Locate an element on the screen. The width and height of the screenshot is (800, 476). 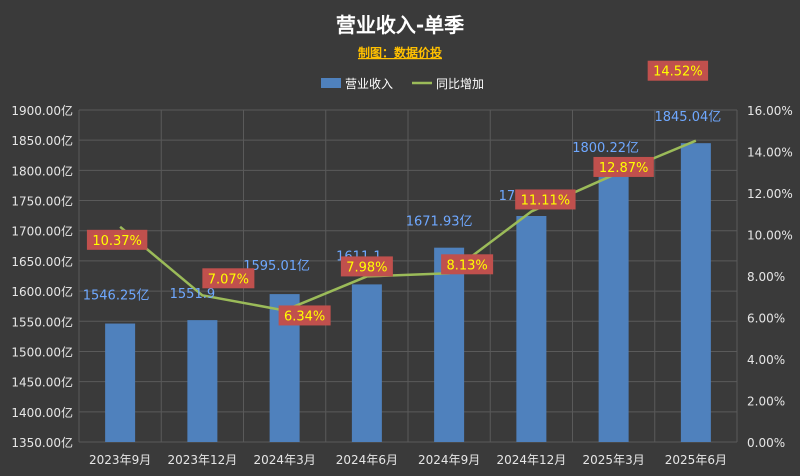
bar-value-label: 1551.9 is located at coordinates (193, 294).